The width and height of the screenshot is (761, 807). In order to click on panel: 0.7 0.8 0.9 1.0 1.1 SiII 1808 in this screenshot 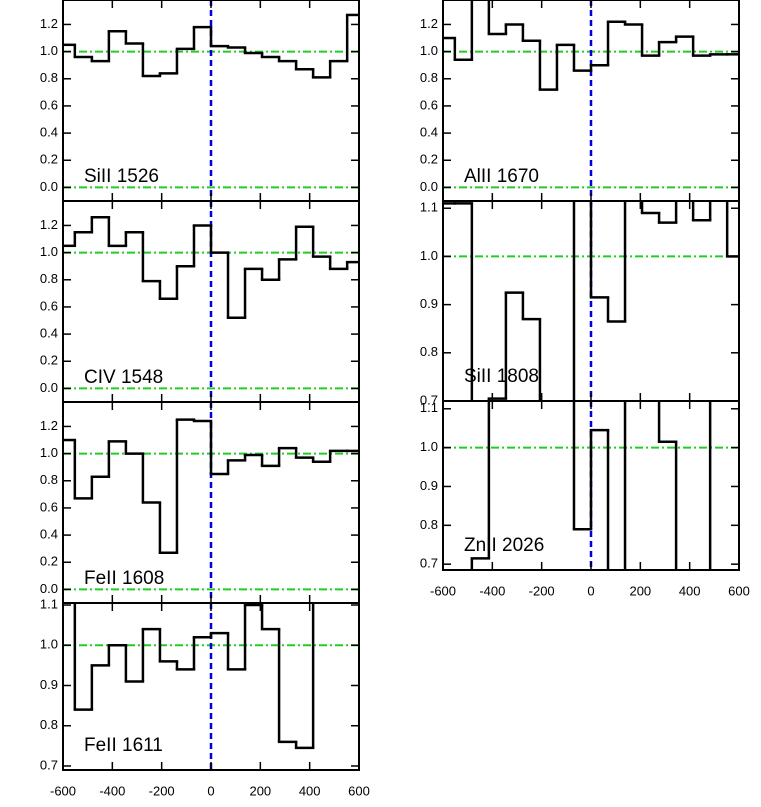, I will do `click(580, 303)`.